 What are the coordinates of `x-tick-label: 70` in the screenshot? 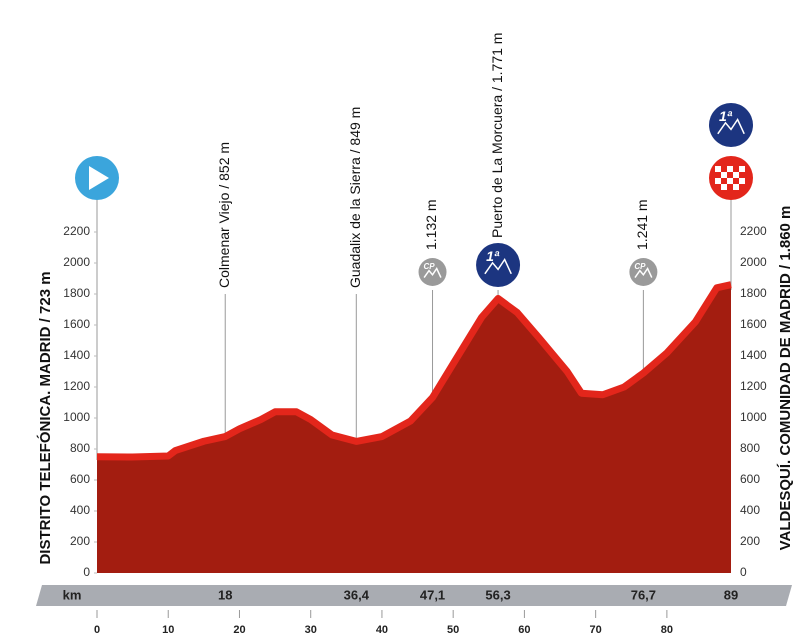 It's located at (596, 630).